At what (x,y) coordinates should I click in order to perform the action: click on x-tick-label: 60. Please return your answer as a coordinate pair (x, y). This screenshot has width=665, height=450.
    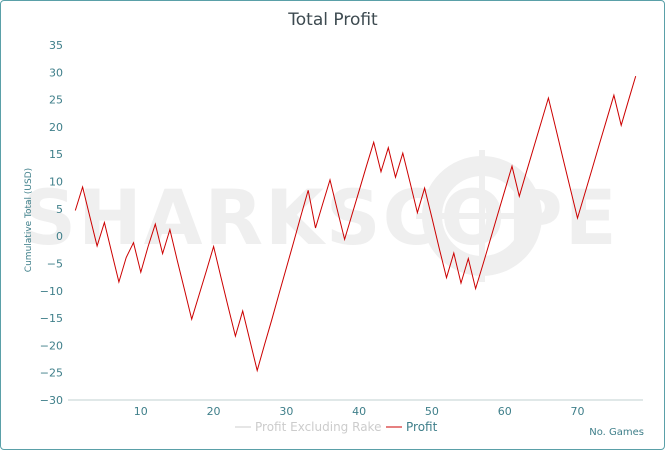
    Looking at the image, I should click on (505, 411).